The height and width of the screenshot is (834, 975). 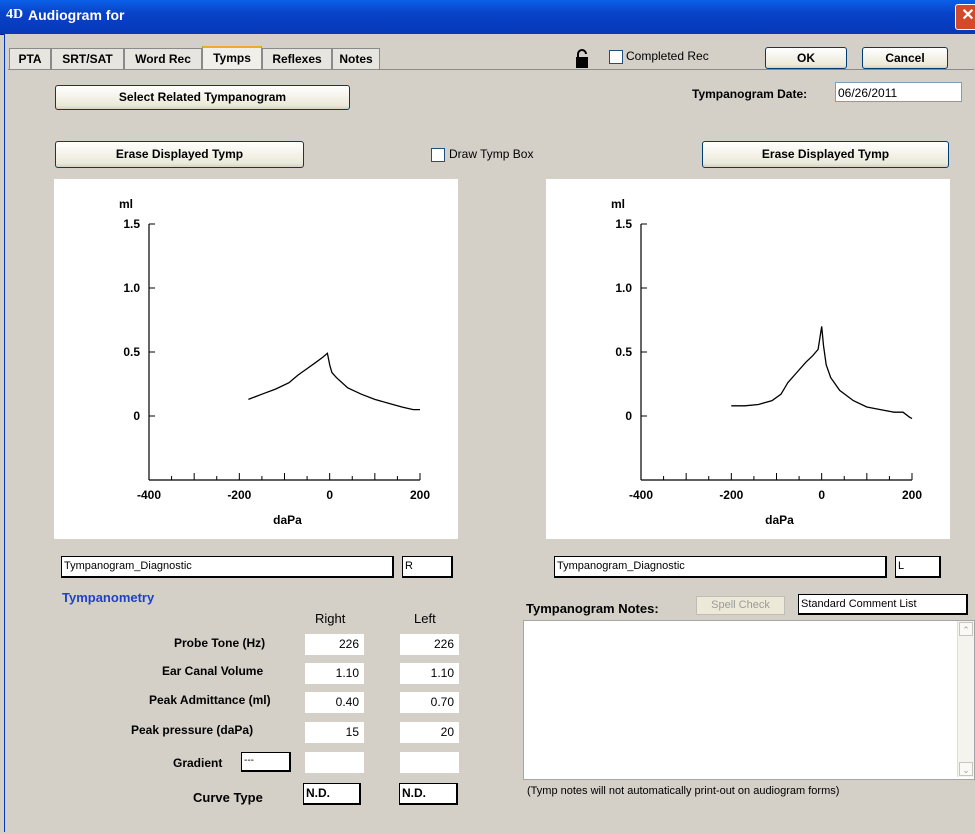 What do you see at coordinates (825, 154) in the screenshot?
I see `erase-displayed-tymp-left-button: Erase Displayed Tymp` at bounding box center [825, 154].